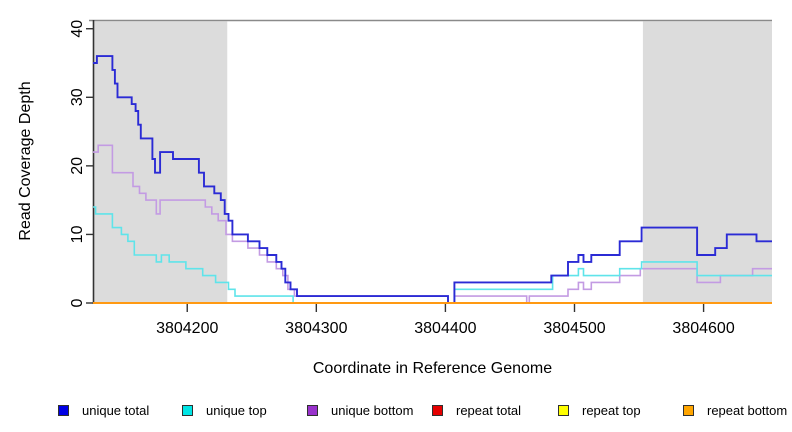 The height and width of the screenshot is (432, 792). What do you see at coordinates (77, 166) in the screenshot?
I see `y-tick-label: 20` at bounding box center [77, 166].